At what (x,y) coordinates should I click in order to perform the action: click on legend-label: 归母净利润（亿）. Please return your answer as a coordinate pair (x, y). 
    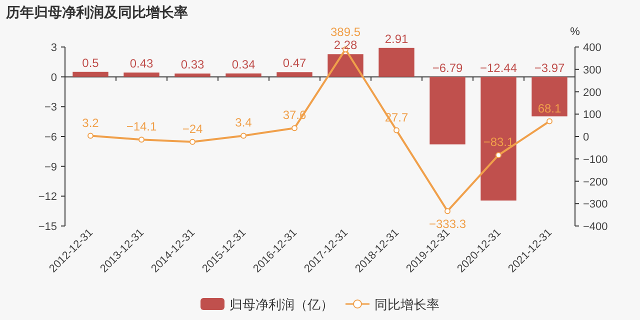
    Looking at the image, I should click on (282, 304).